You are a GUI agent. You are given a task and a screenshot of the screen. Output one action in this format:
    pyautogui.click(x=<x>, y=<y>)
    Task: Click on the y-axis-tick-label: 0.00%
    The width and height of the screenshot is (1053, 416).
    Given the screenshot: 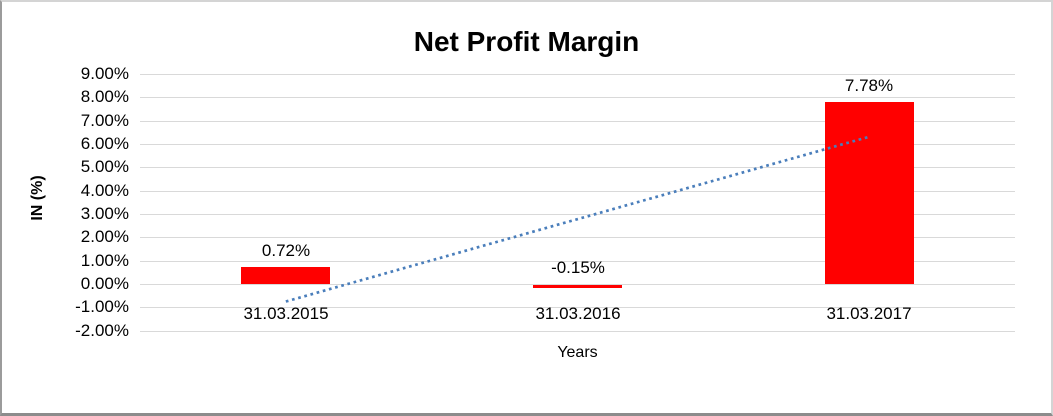 What is the action you would take?
    pyautogui.click(x=104, y=283)
    